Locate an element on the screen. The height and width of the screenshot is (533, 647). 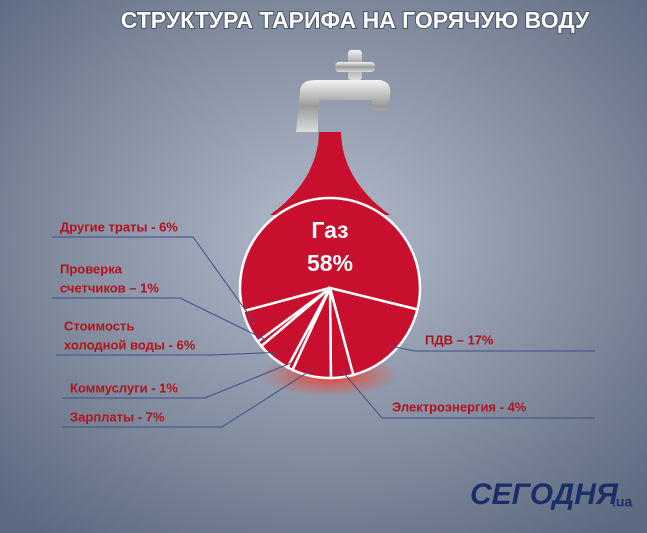
slice-label: 58% is located at coordinates (330, 263).